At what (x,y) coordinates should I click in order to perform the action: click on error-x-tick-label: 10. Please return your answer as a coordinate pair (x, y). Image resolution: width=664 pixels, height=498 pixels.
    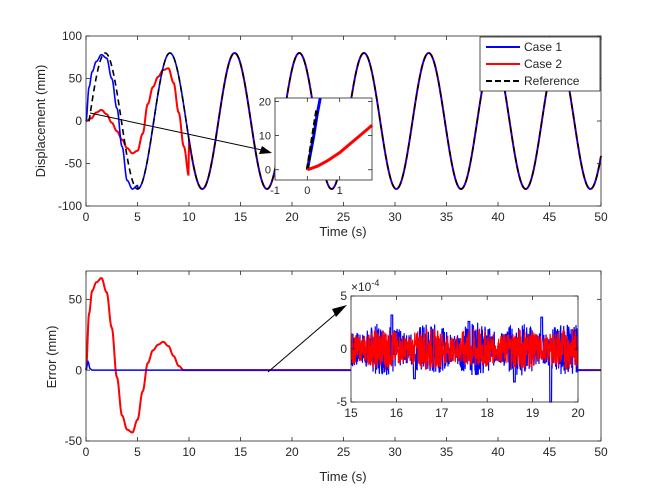
    Looking at the image, I should click on (189, 452).